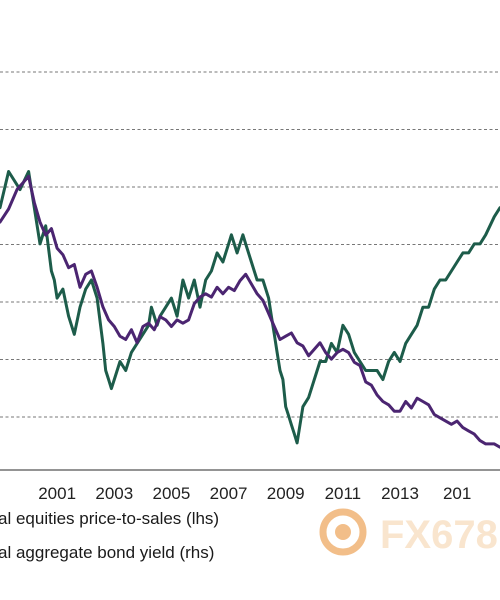 The height and width of the screenshot is (600, 500). I want to click on x-tick-label: 2003, so click(114, 493).